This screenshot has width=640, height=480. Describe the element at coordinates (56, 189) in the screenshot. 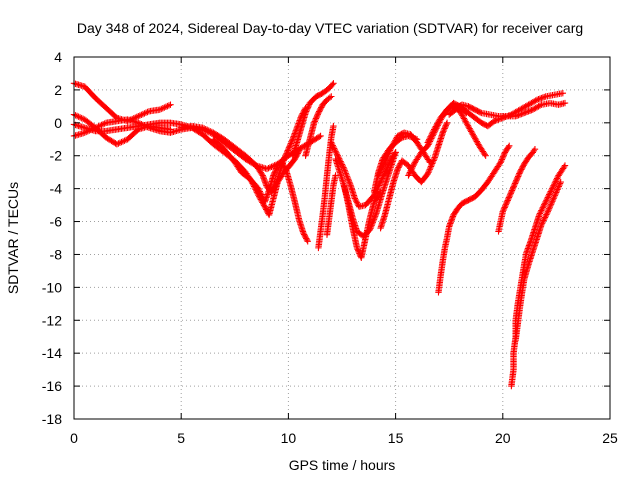

I see `y-tick-label: -4` at that location.